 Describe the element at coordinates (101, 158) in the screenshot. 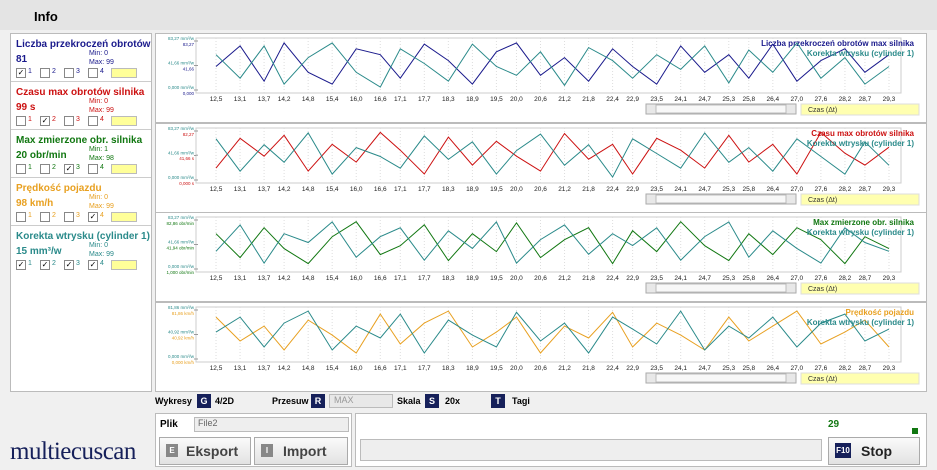

I see `parameter-max: Max: 98` at that location.